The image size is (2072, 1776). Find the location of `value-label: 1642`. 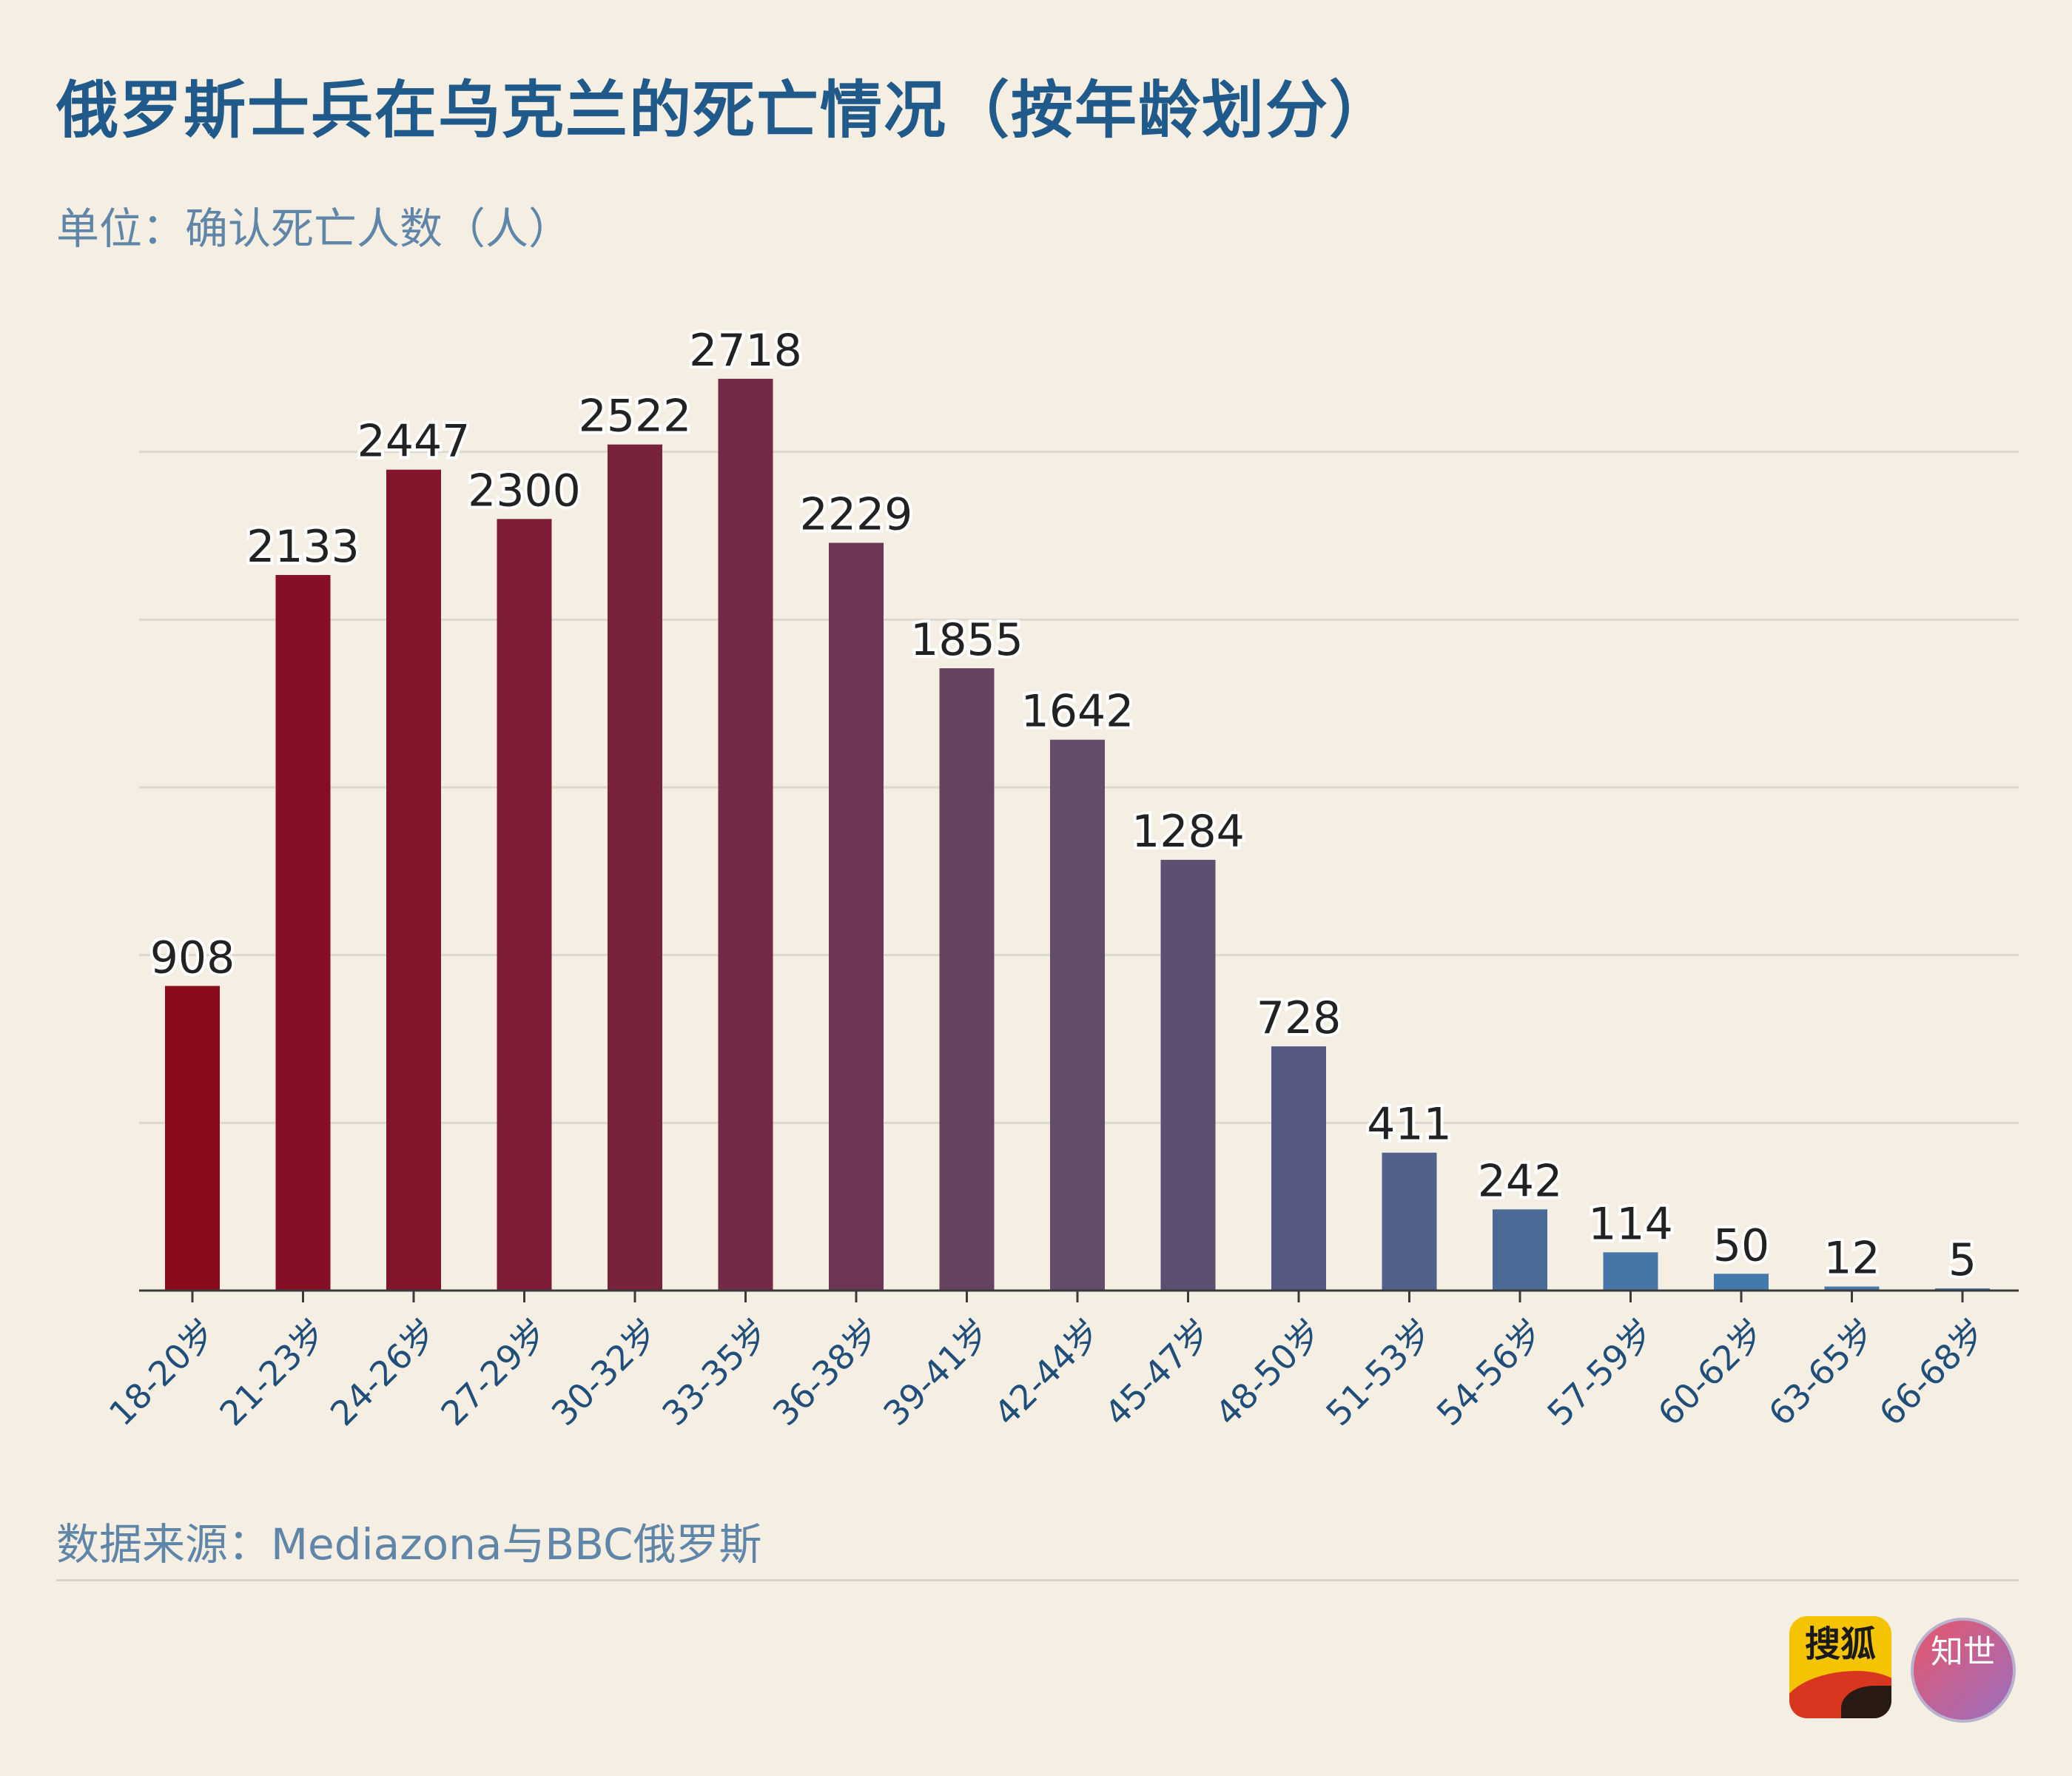

value-label: 1642 is located at coordinates (1077, 712).